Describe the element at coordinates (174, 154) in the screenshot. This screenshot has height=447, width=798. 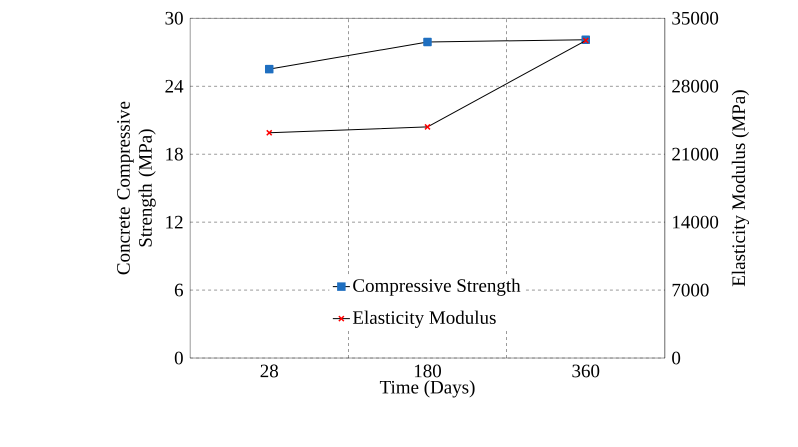
I see `y-tick-label: 18` at that location.